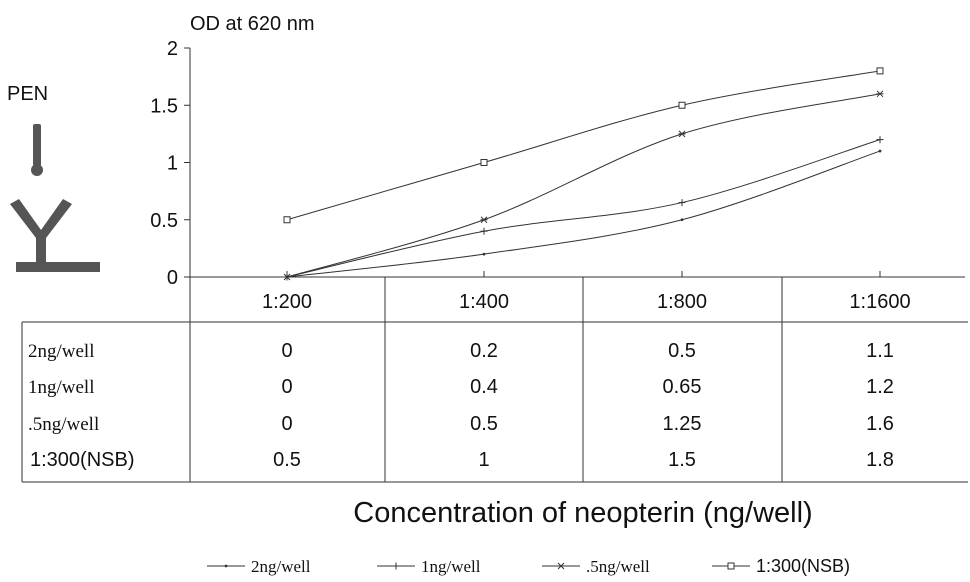 The image size is (970, 582). What do you see at coordinates (451, 566) in the screenshot?
I see `legend-label: 1ng/well` at bounding box center [451, 566].